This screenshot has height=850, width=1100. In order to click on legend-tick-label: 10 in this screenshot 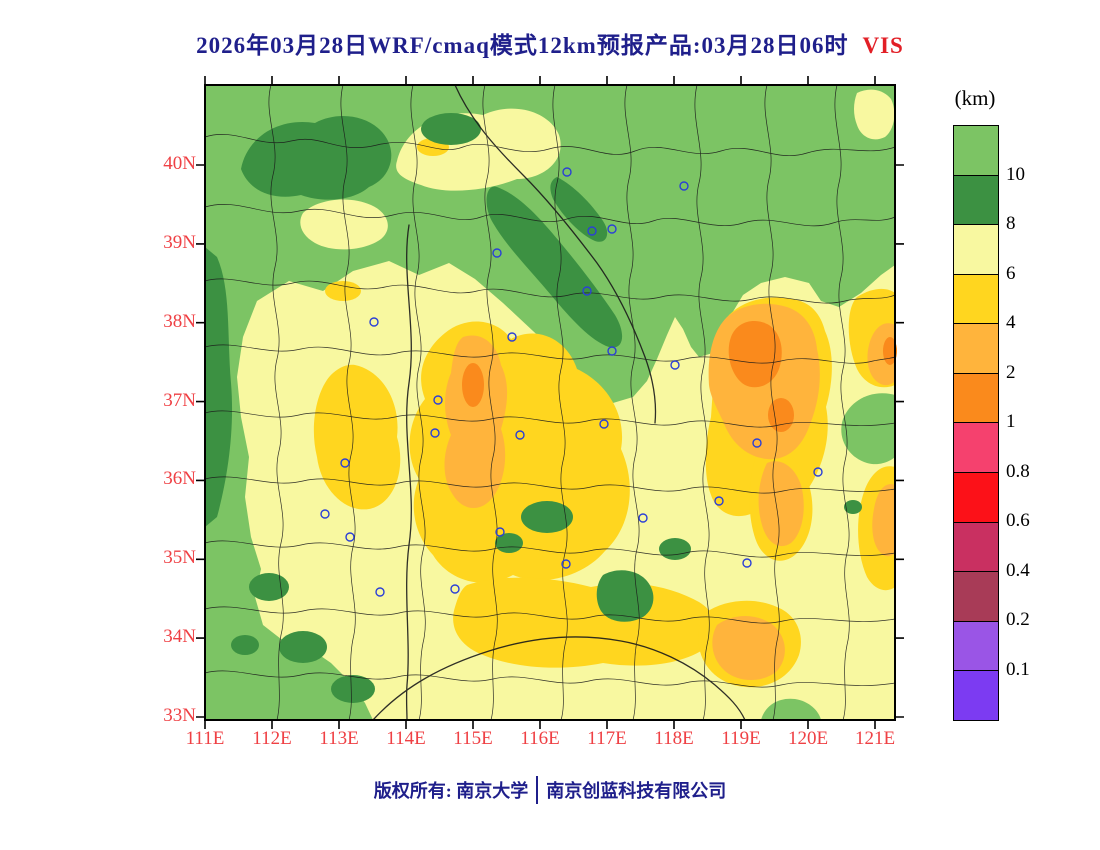, I will do `click(1015, 174)`.